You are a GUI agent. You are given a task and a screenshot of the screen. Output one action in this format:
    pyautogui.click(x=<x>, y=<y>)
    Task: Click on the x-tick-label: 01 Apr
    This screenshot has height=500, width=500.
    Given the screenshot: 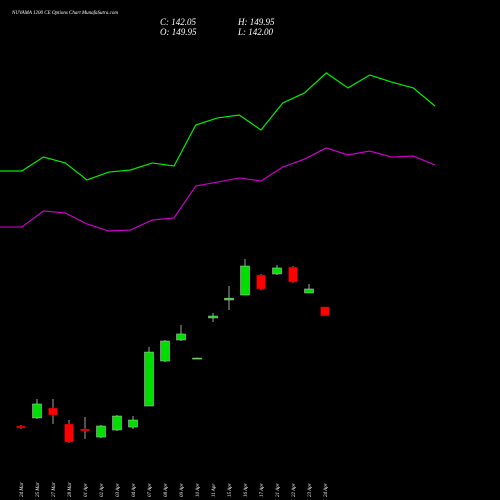 What is the action you would take?
    pyautogui.click(x=86, y=490)
    